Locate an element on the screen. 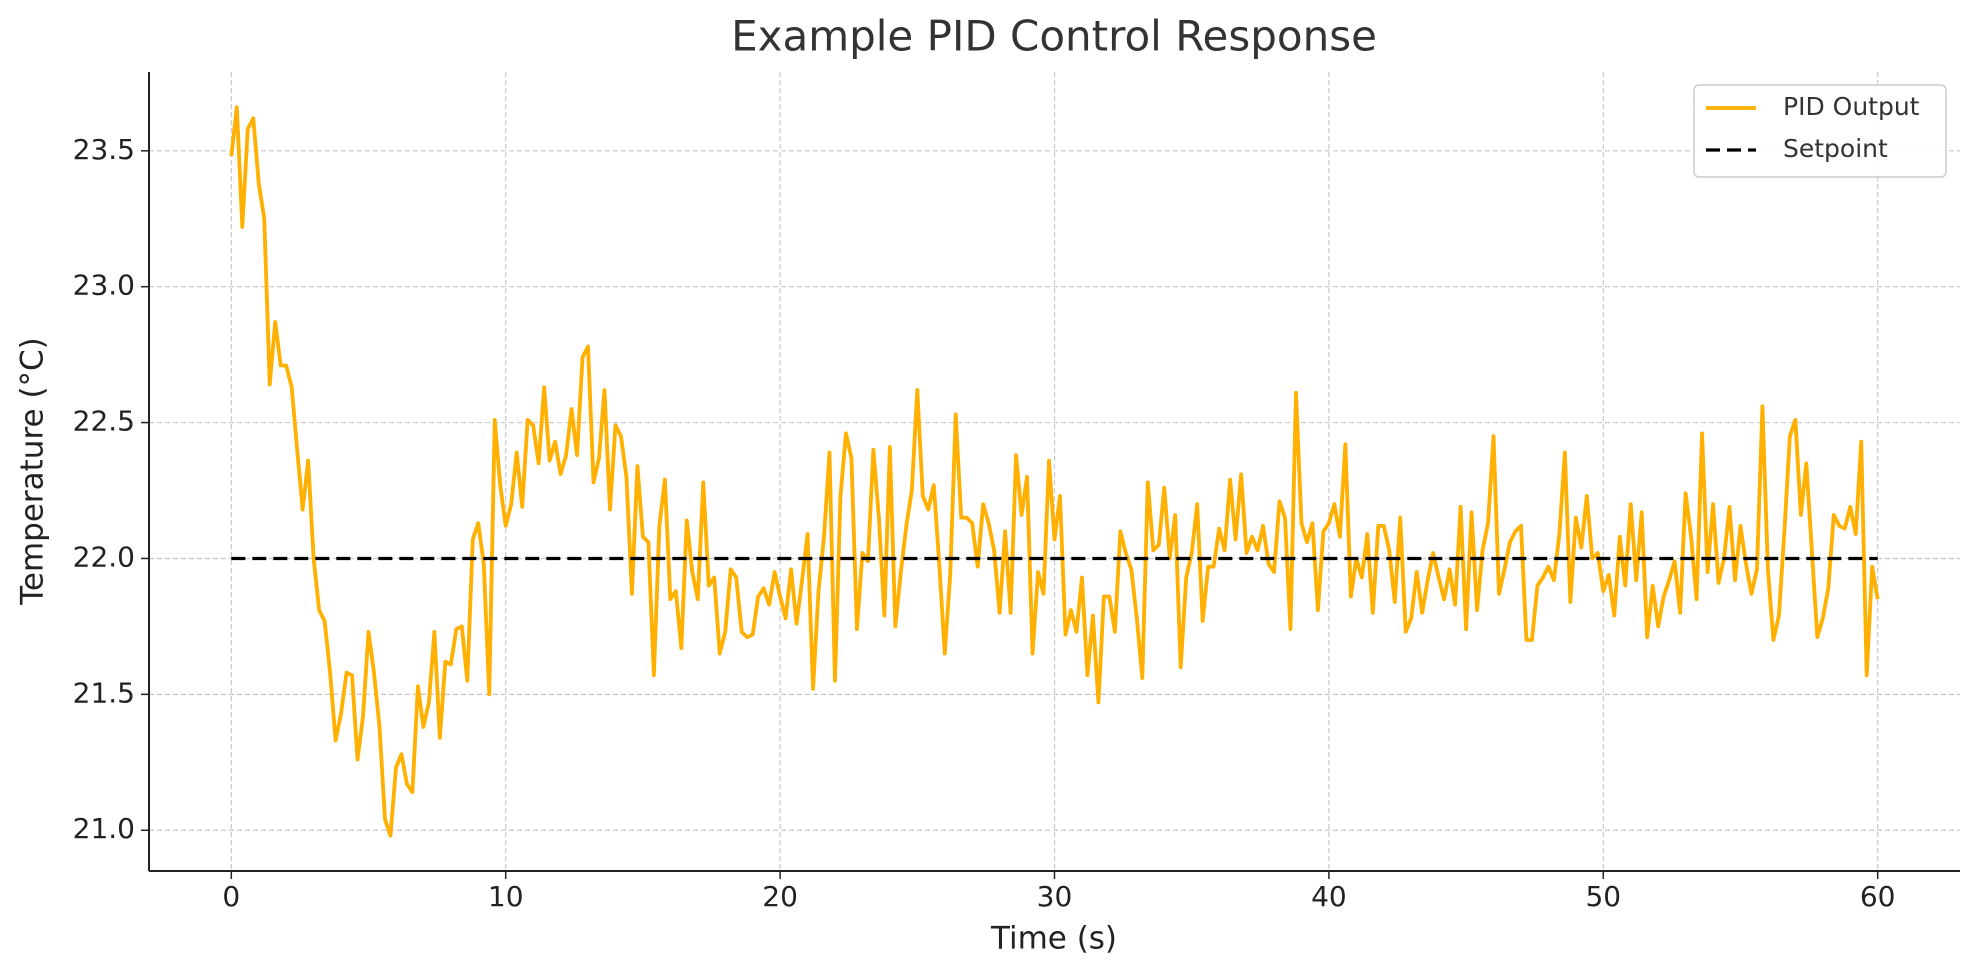 This screenshot has width=1979, height=980. x-tick-label: 0 is located at coordinates (231, 896).